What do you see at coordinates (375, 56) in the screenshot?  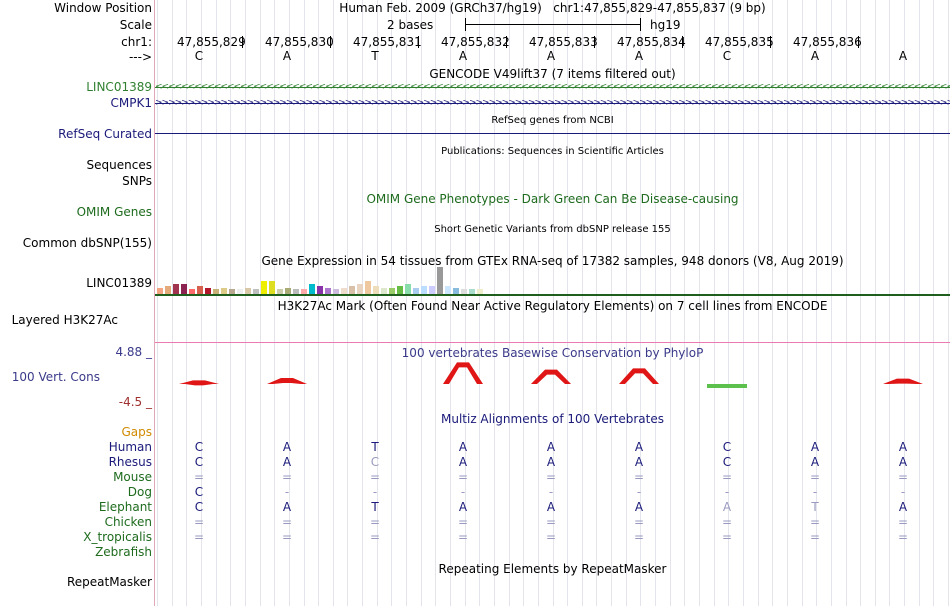 I see `reference-base: T` at bounding box center [375, 56].